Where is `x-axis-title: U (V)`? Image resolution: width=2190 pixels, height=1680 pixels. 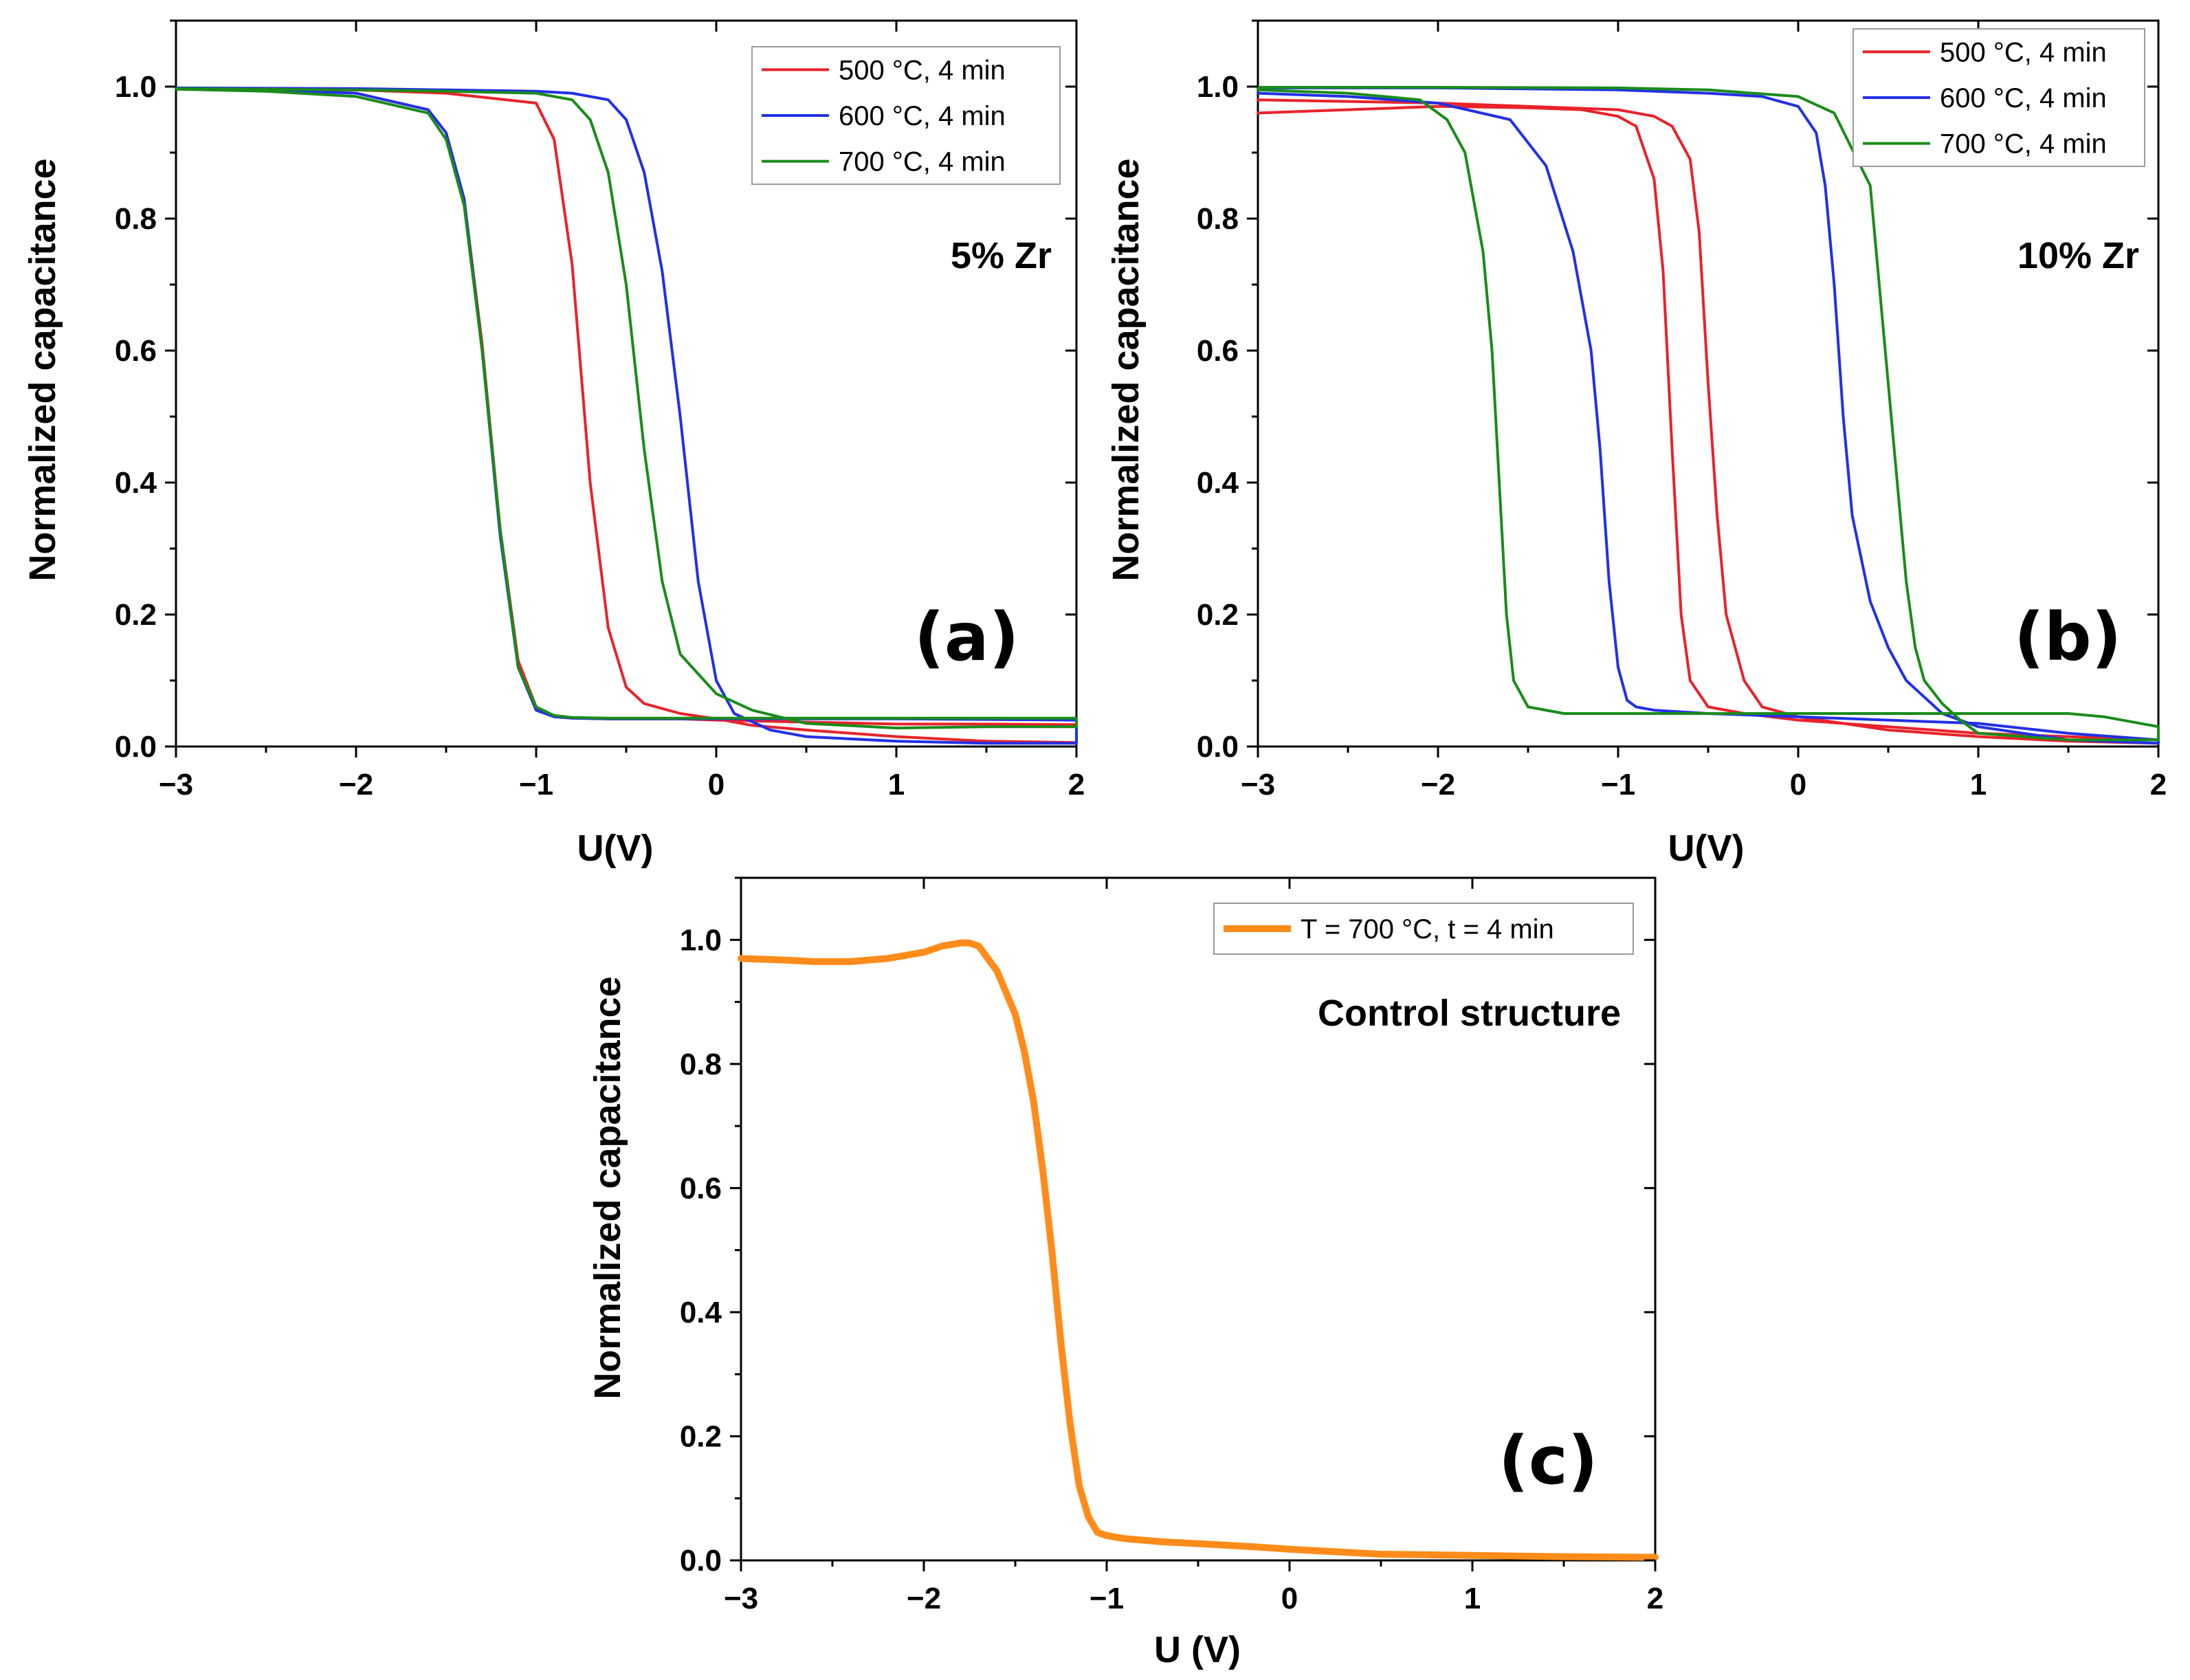 x-axis-title: U (V) is located at coordinates (1197, 1649).